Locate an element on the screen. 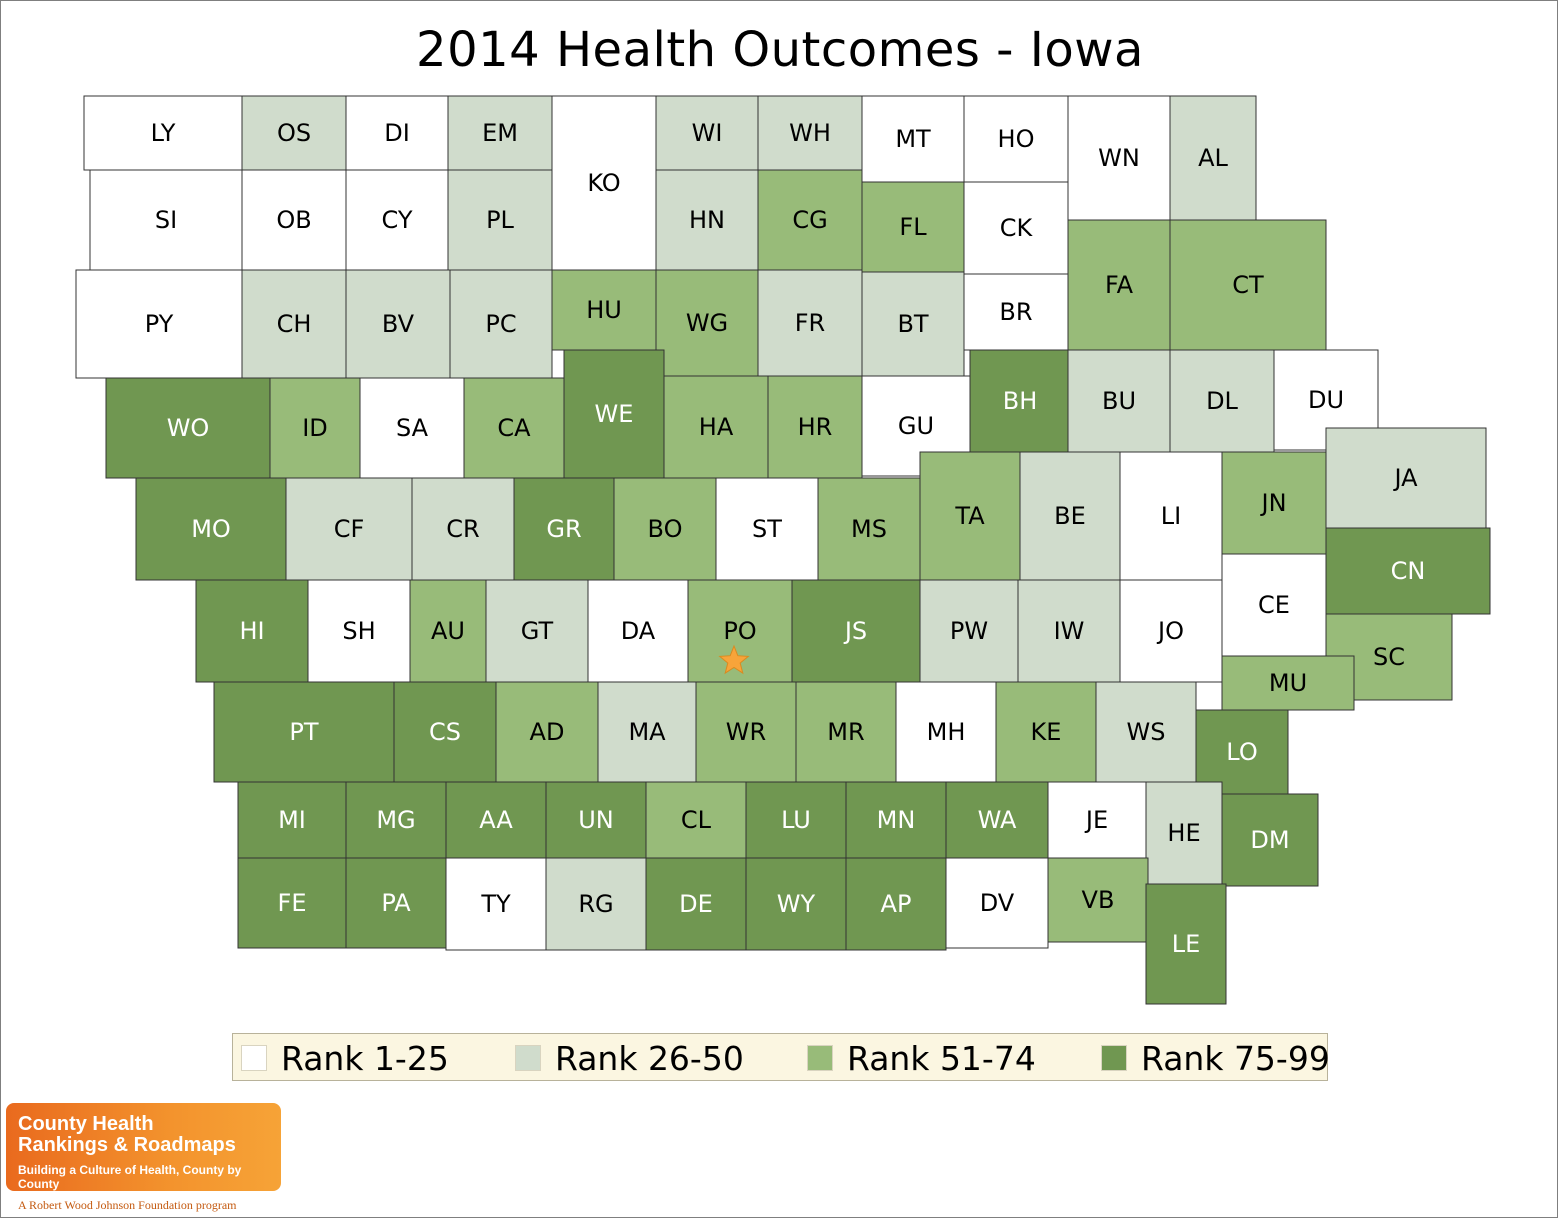  county-label: LY is located at coordinates (163, 133).